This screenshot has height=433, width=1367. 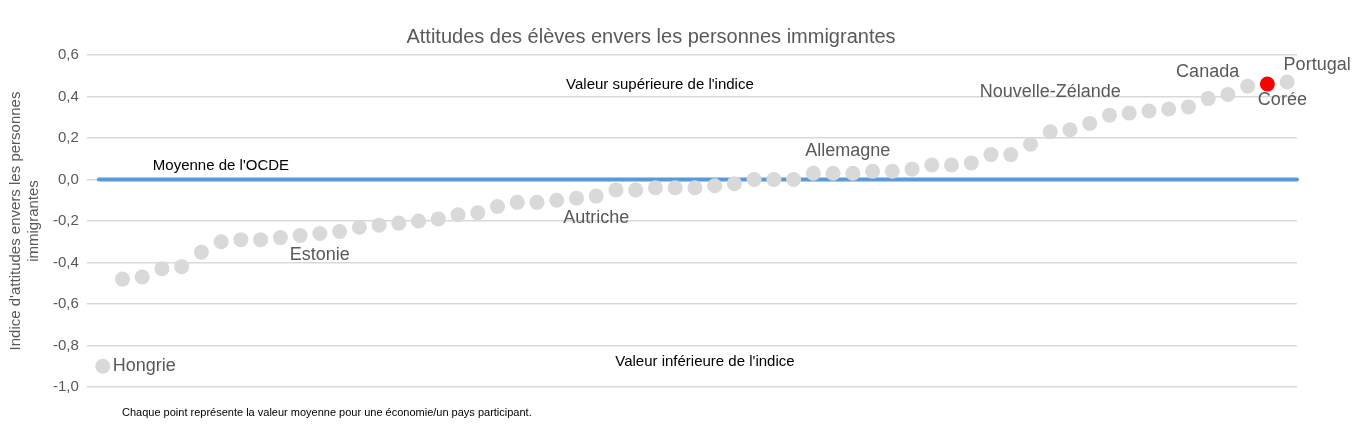 I want to click on y-tick-label: -1,0, so click(x=65, y=386).